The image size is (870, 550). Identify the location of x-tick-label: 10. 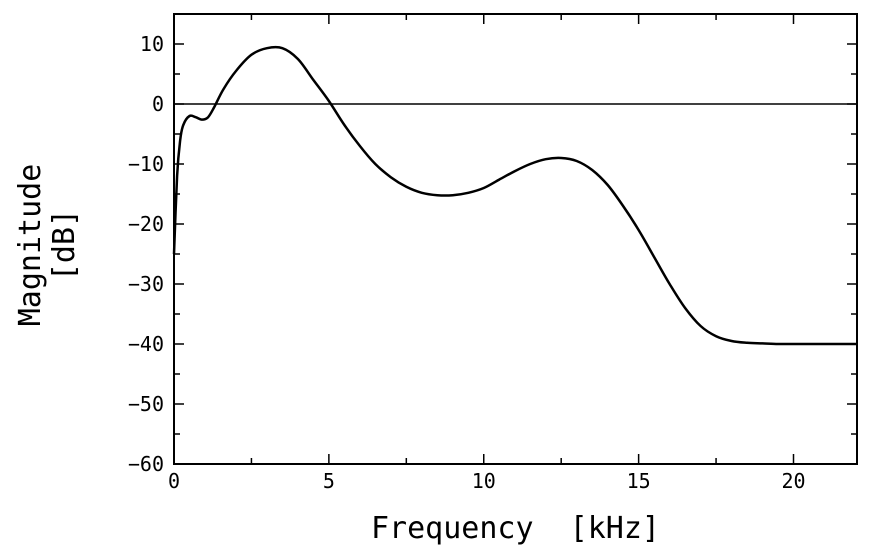
(484, 481).